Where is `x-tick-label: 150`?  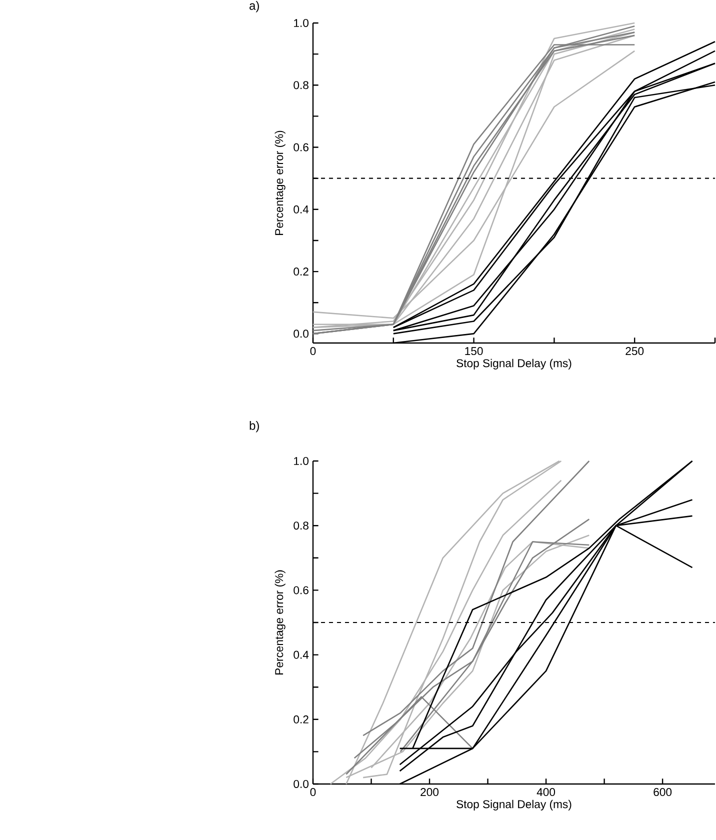 x-tick-label: 150 is located at coordinates (474, 351).